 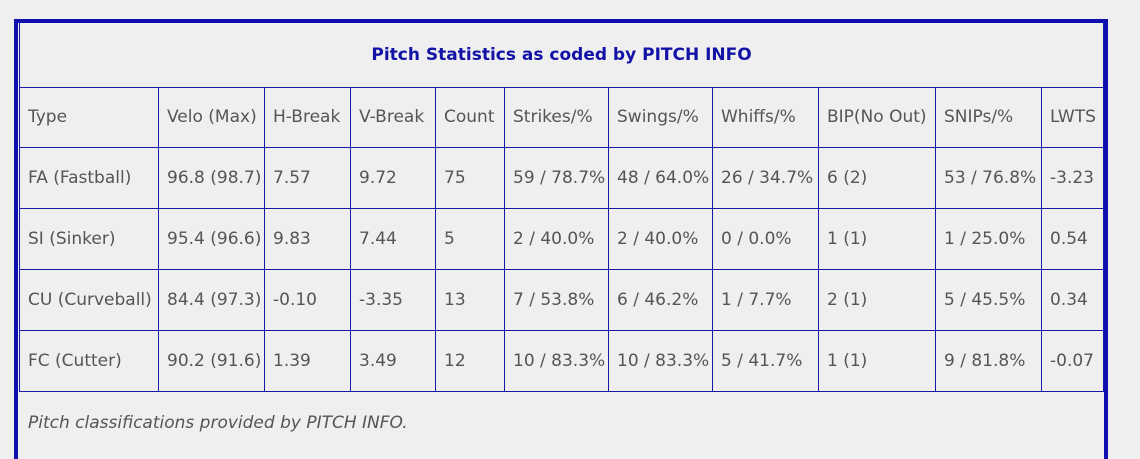 I want to click on cell-type: FA (Fastball), so click(x=89, y=177).